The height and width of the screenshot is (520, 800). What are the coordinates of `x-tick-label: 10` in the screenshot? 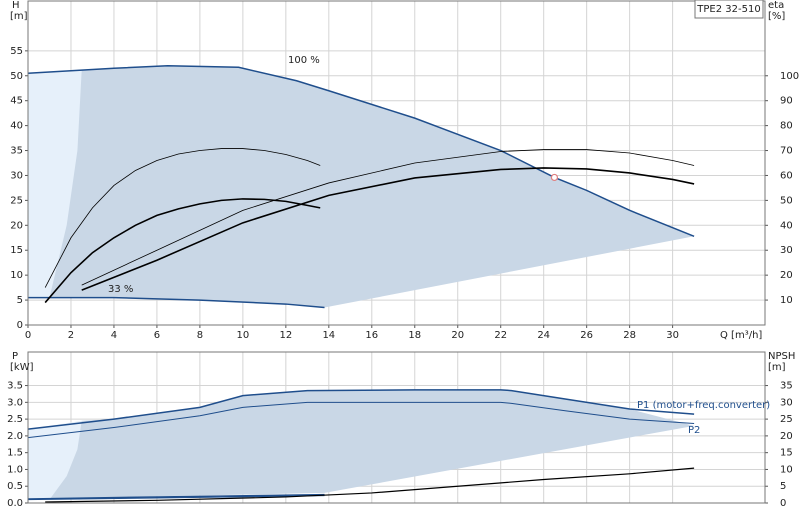 It's located at (243, 335).